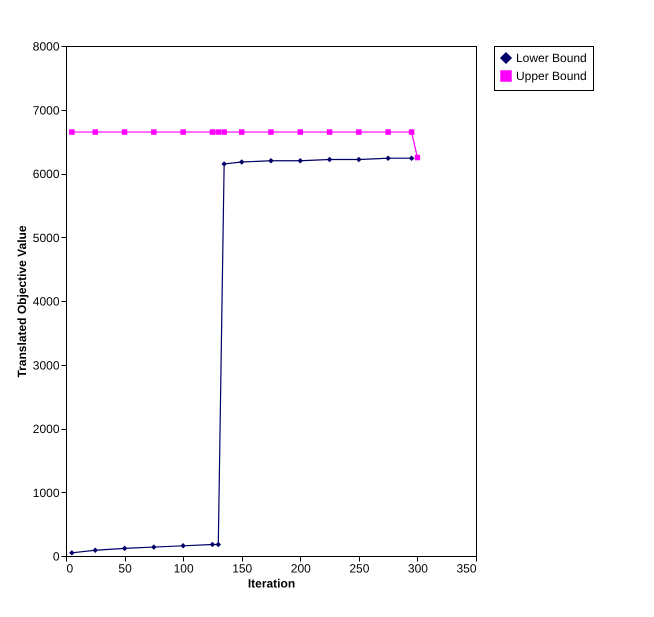  I want to click on x-tick-label: 200, so click(301, 569).